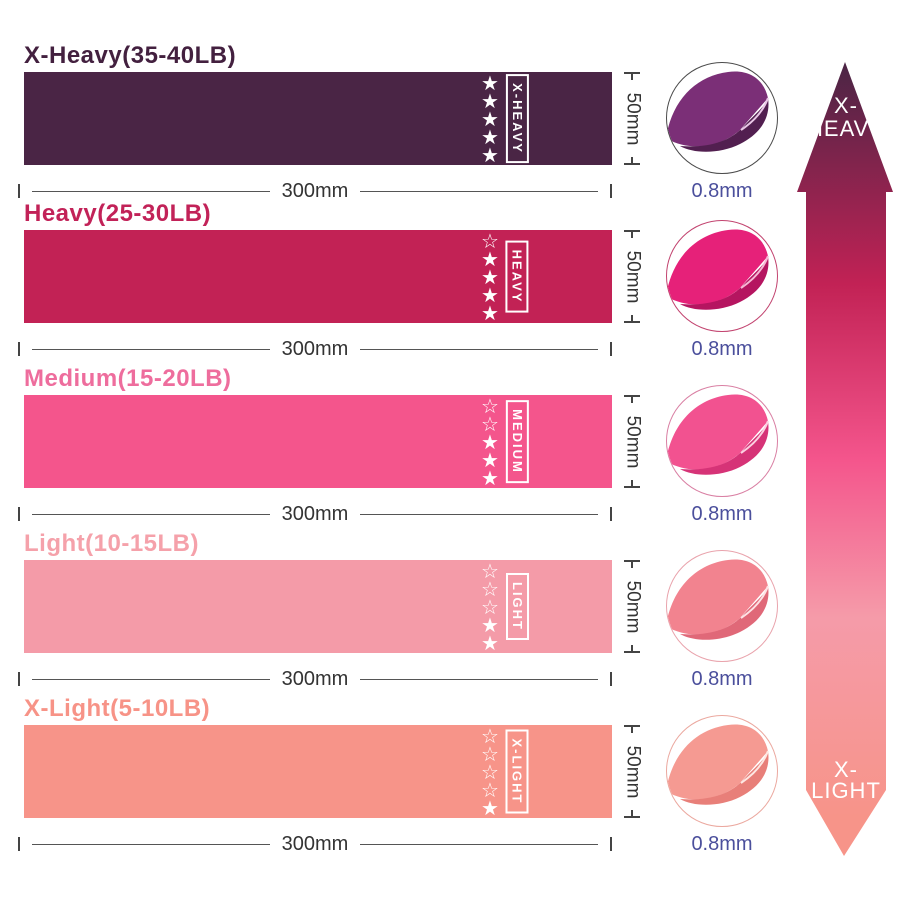 Image resolution: width=900 pixels, height=900 pixels. Describe the element at coordinates (846, 105) in the screenshot. I see `arrow-top-label-line1: X-` at that location.